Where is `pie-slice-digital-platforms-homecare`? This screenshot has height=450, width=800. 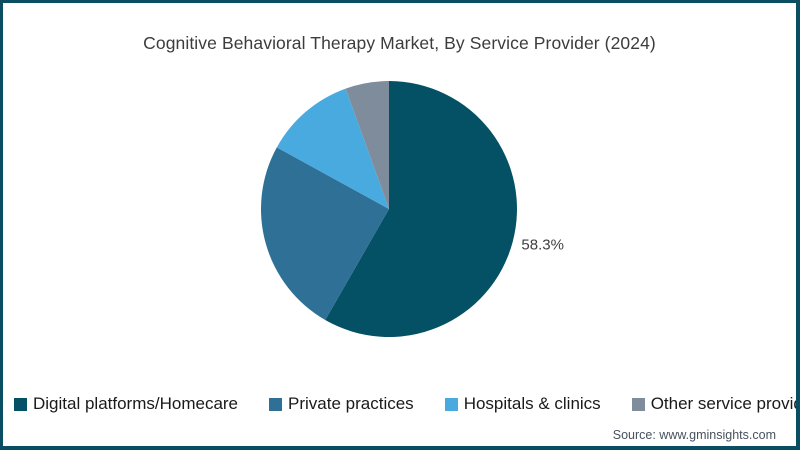 pie-slice-digital-platforms-homecare is located at coordinates (421, 209).